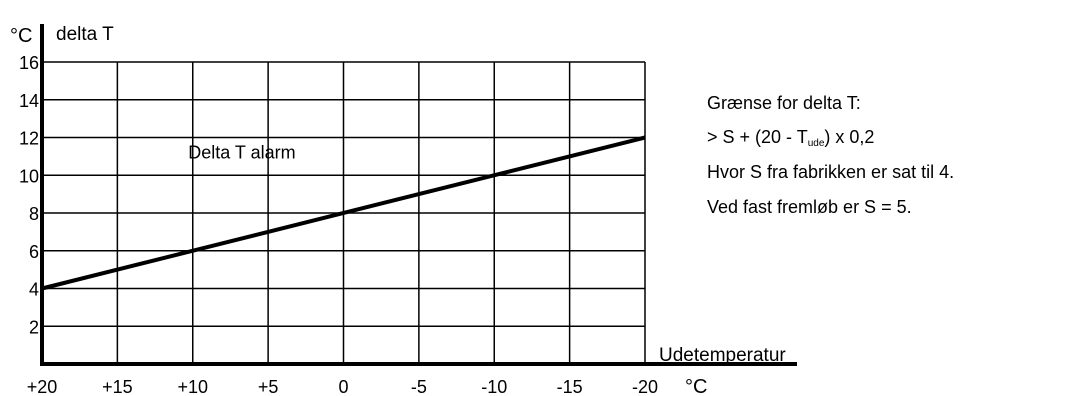  I want to click on y-tick-label: 6, so click(34, 252).